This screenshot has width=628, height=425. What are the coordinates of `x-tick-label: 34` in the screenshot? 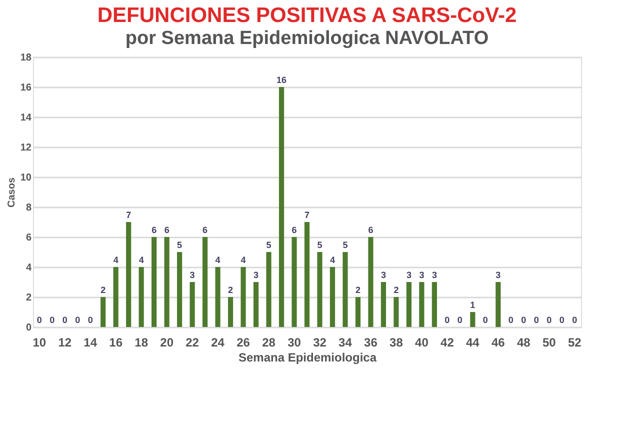 It's located at (345, 343).